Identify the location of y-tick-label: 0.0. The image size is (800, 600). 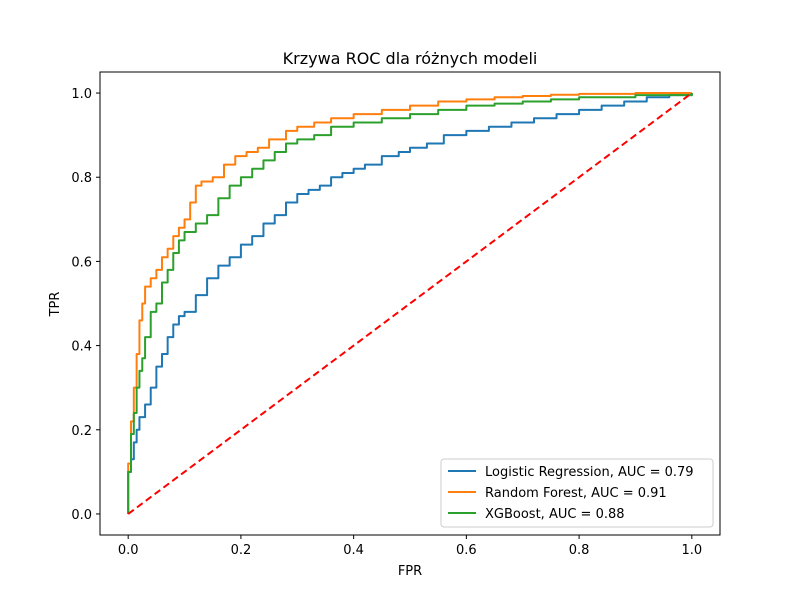
(81, 515).